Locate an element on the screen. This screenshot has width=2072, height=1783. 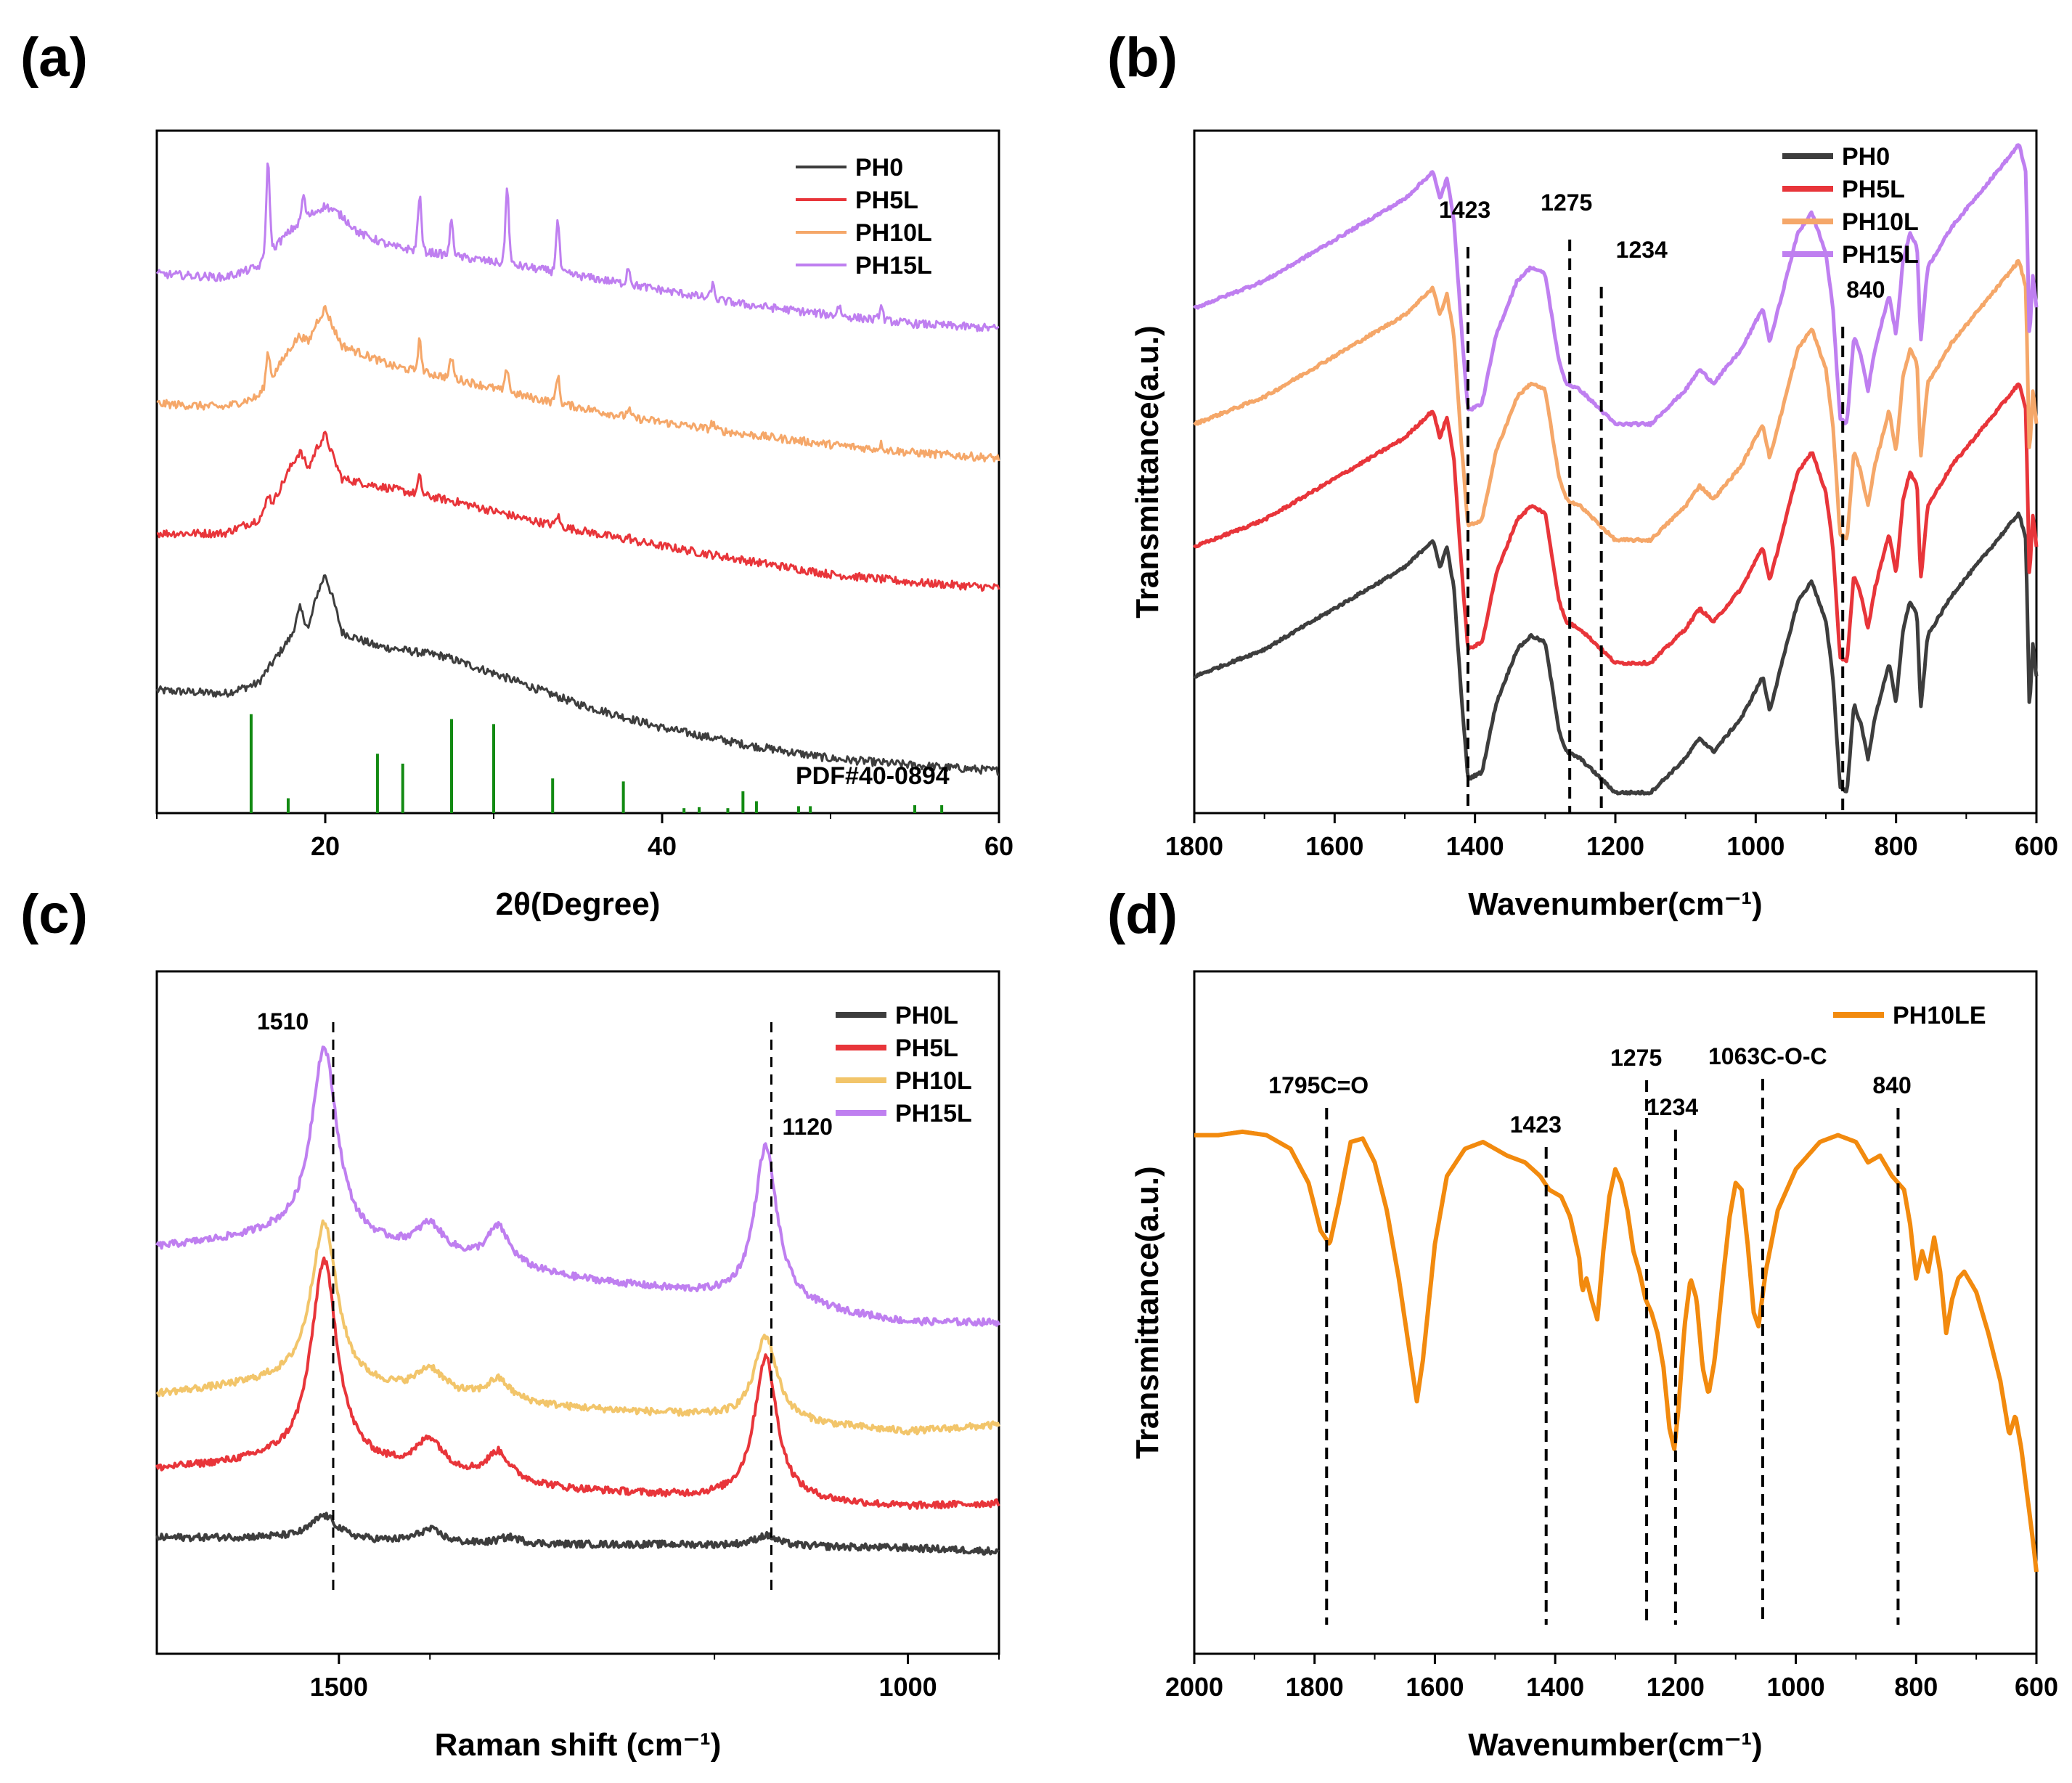
annotation-label: 1795C=O is located at coordinates (1318, 1085).